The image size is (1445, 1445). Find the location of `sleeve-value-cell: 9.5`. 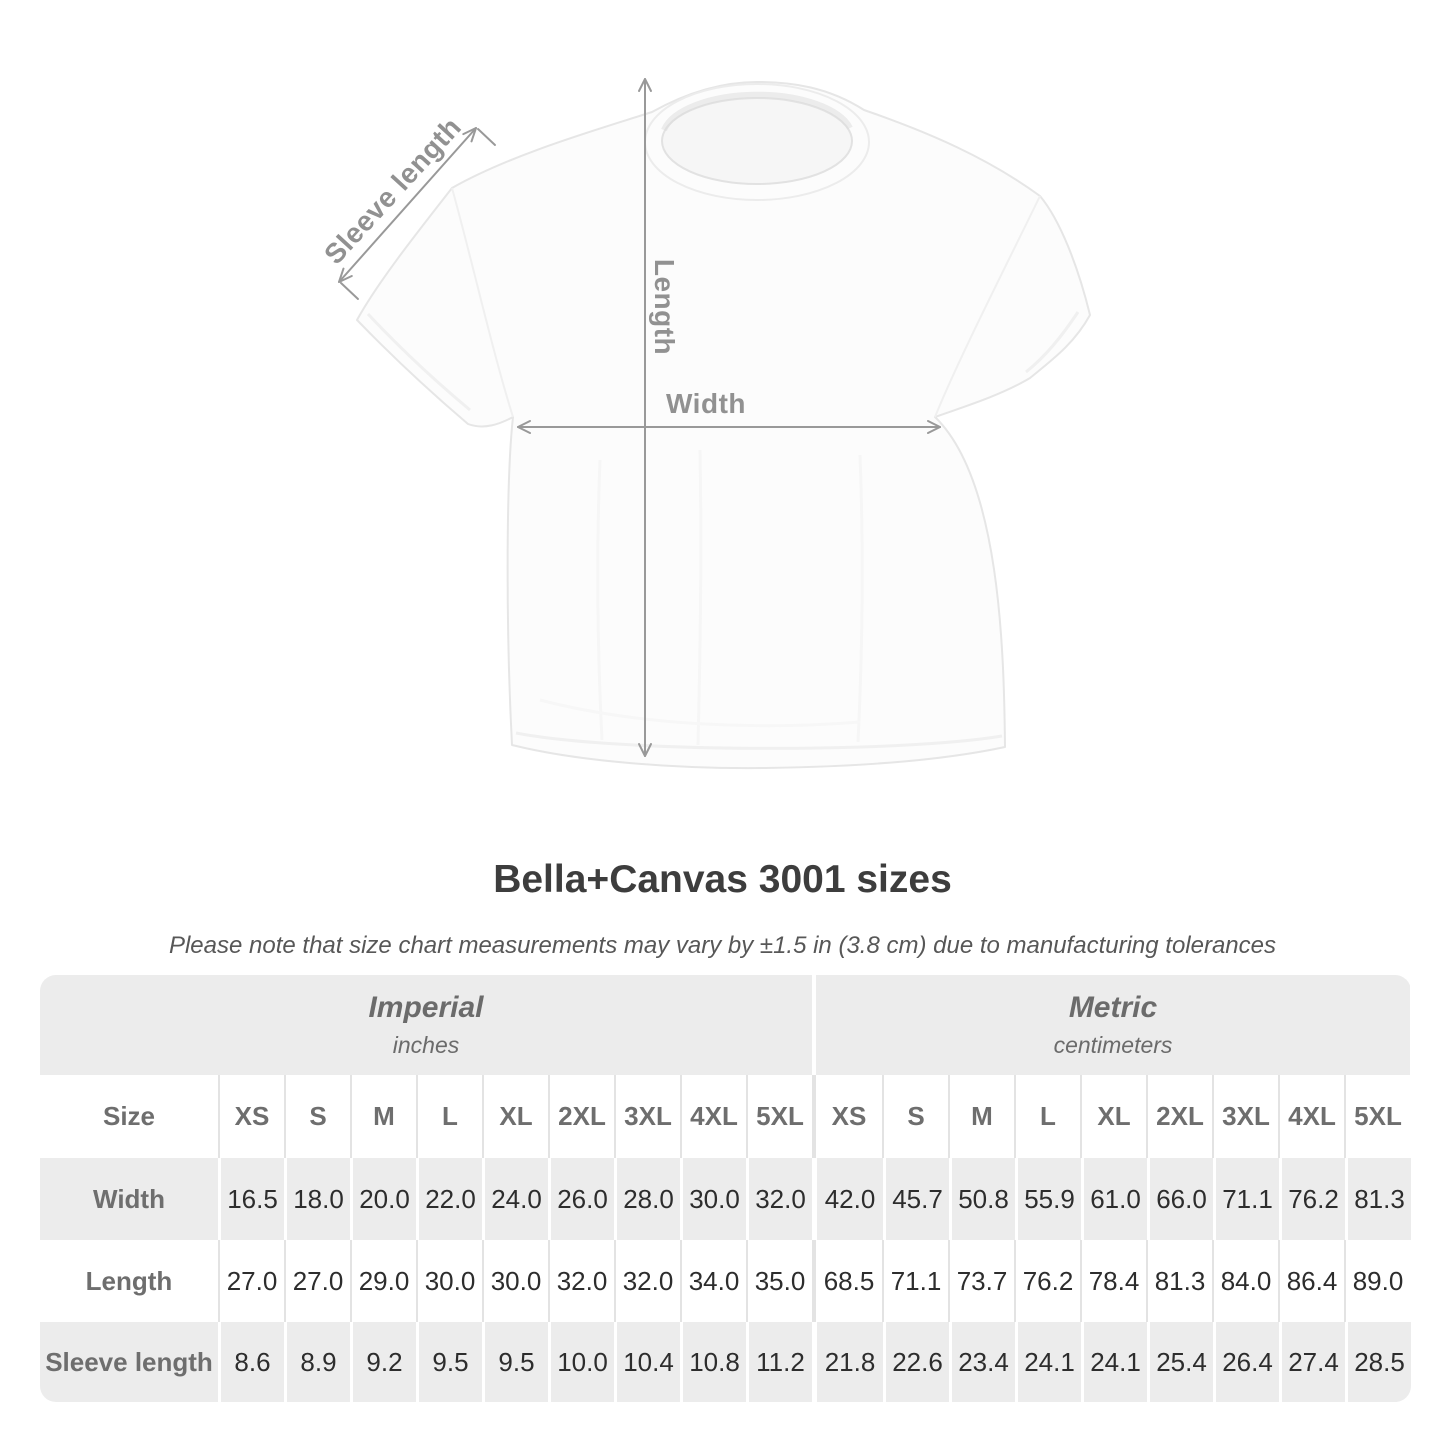

sleeve-value-cell: 9.5 is located at coordinates (515, 1362).